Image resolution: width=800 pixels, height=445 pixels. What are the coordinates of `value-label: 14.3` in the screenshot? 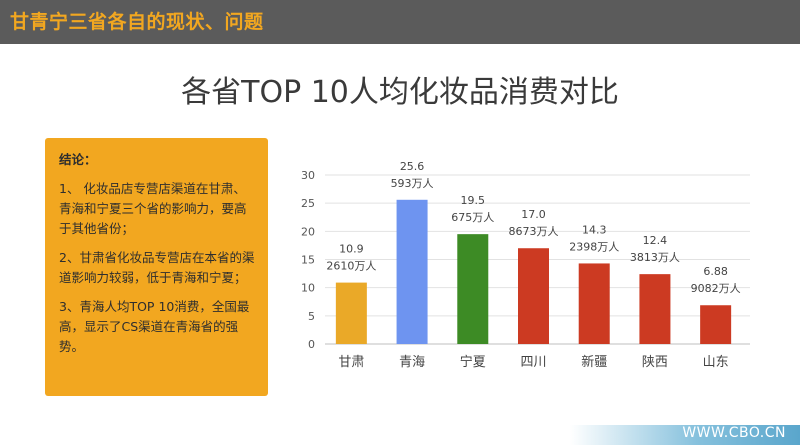 It's located at (594, 229).